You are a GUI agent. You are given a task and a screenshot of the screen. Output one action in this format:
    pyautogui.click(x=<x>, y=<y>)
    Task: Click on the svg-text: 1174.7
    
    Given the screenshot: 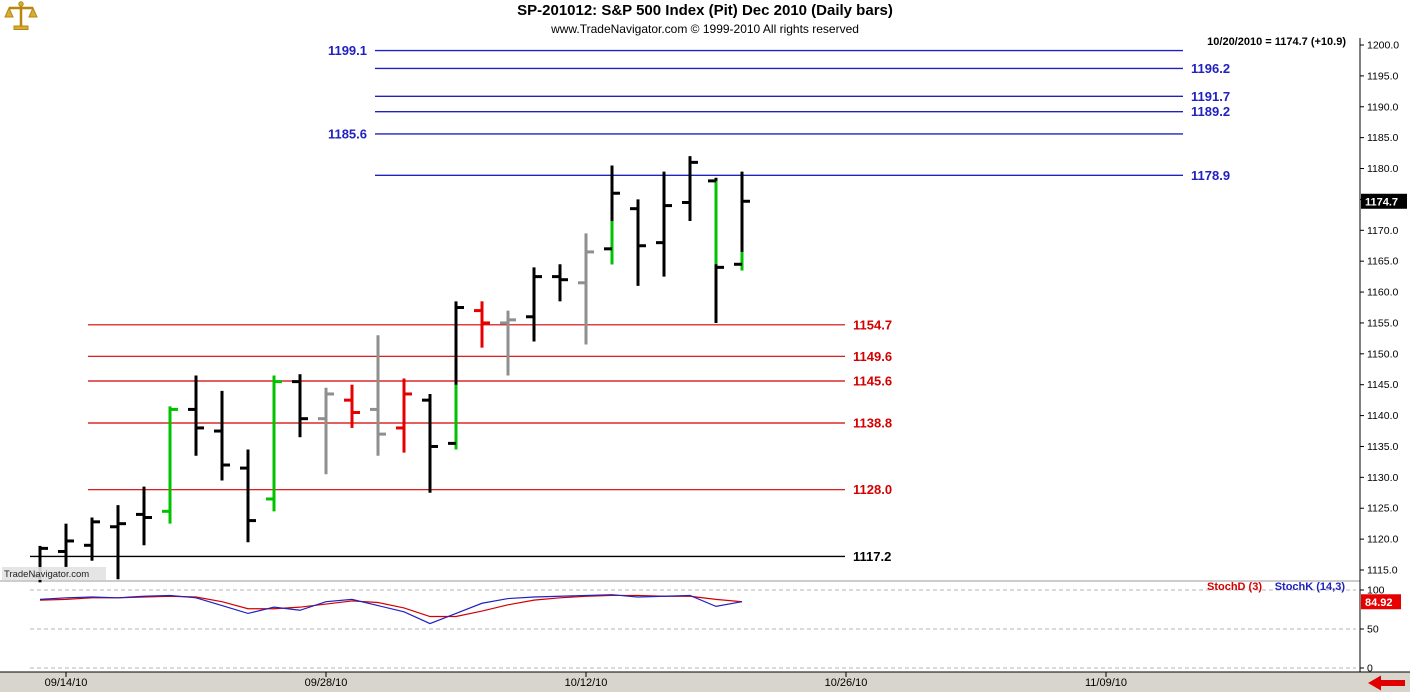 What is the action you would take?
    pyautogui.click(x=1381, y=202)
    